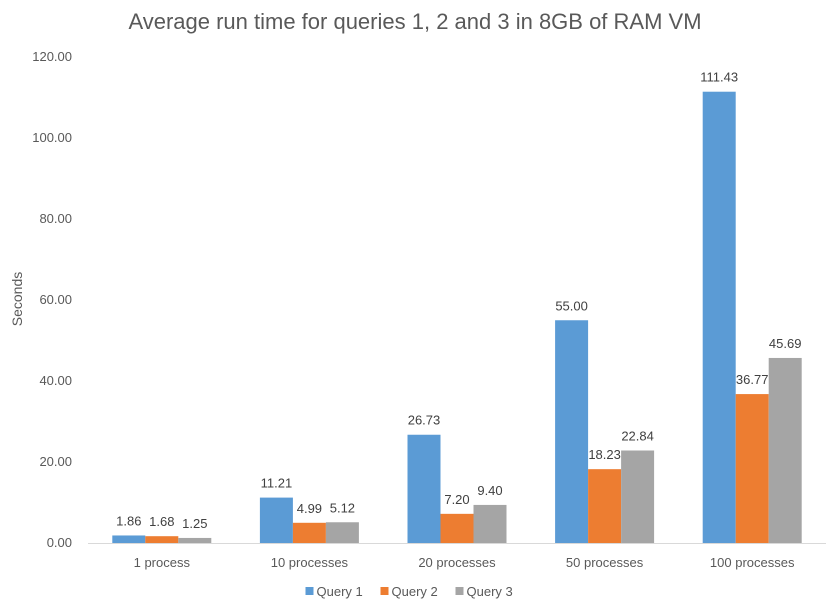 This screenshot has width=834, height=615. Describe the element at coordinates (340, 591) in the screenshot. I see `legend-label: Query 1` at that location.